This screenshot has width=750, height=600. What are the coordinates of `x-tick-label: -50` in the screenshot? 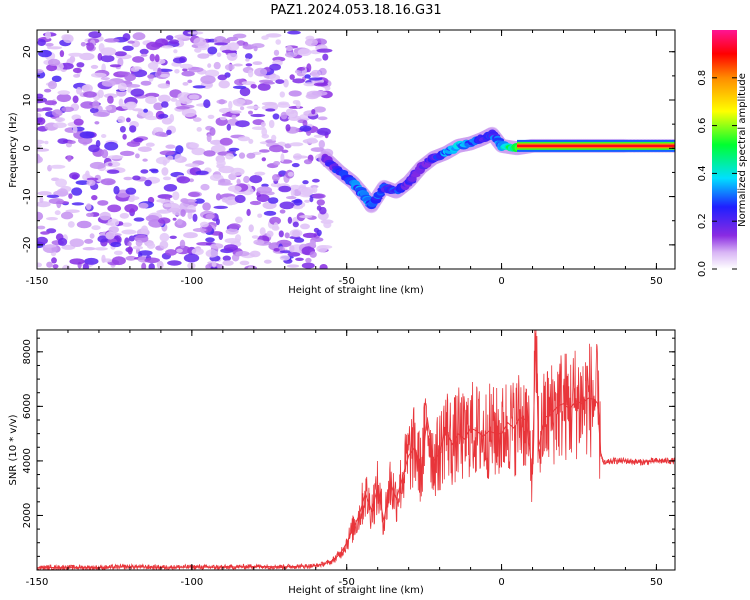 It's located at (347, 281).